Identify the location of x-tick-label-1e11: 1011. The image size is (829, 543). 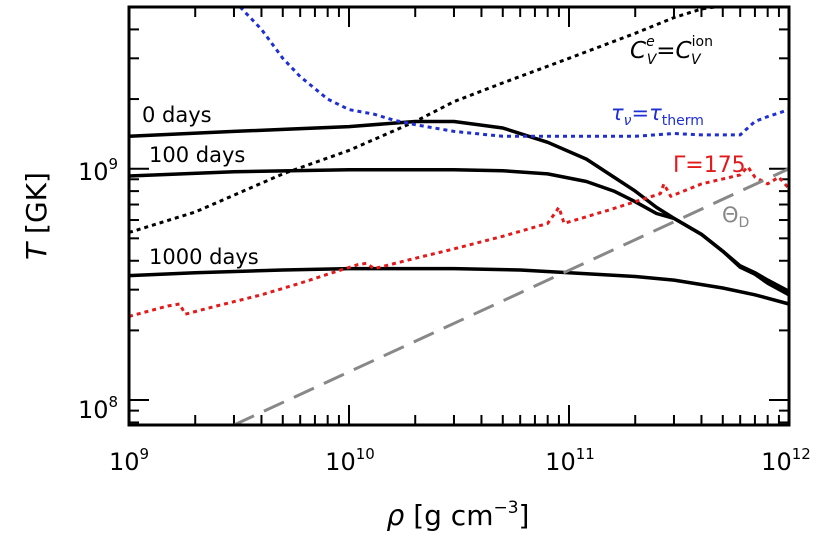
(570, 460).